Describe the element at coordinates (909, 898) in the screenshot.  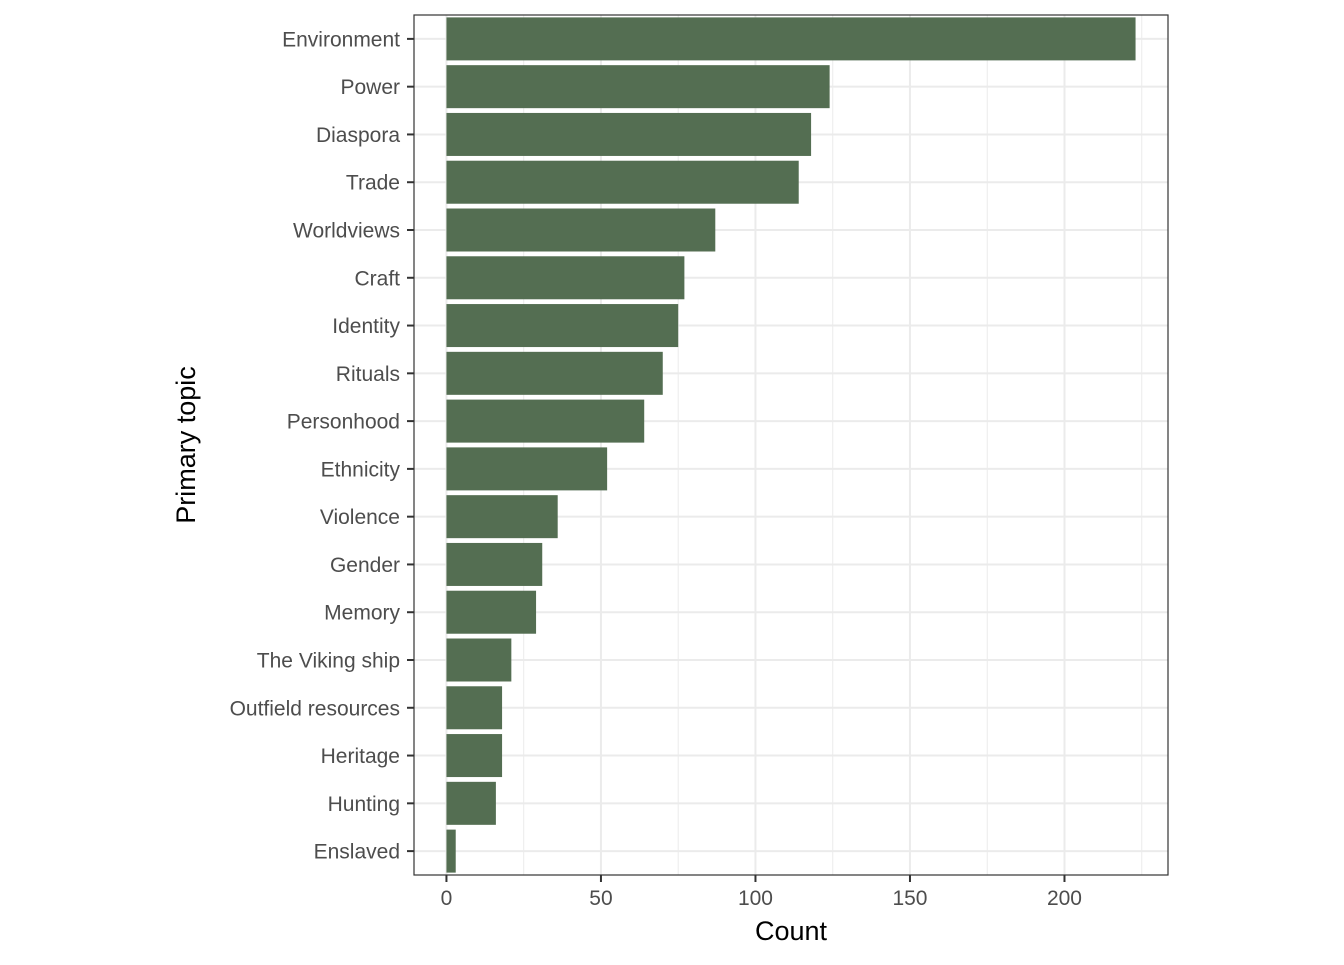
I see `x-tick-label: 150` at that location.